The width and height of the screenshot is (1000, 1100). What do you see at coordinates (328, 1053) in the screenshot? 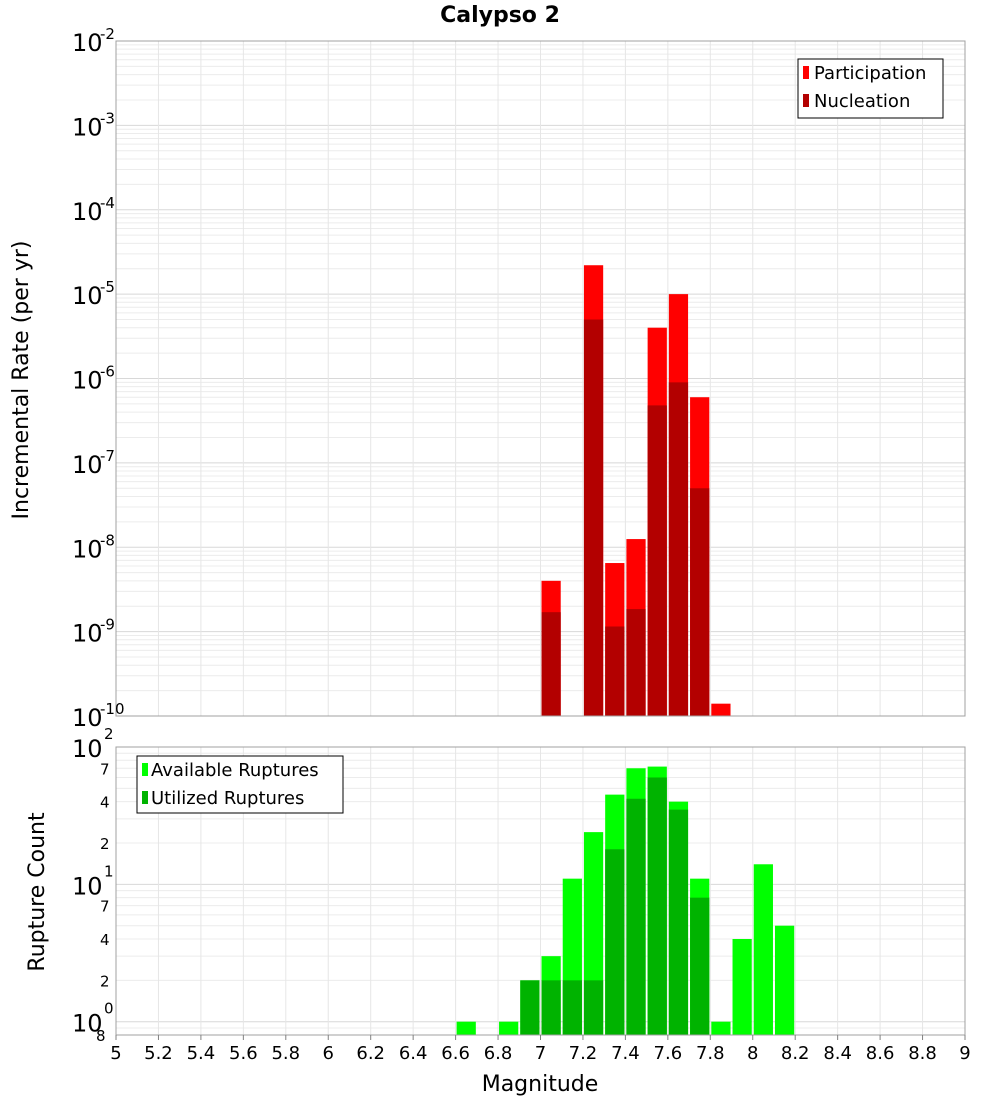
I see `x-tick-label: 6` at bounding box center [328, 1053].